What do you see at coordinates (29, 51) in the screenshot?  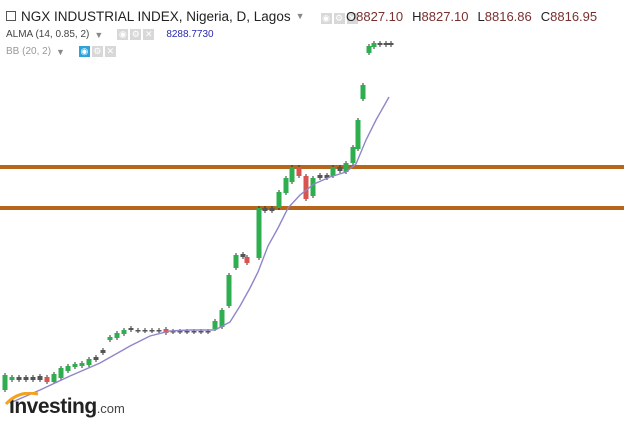 I see `bb-label: BB (20, 2)` at bounding box center [29, 51].